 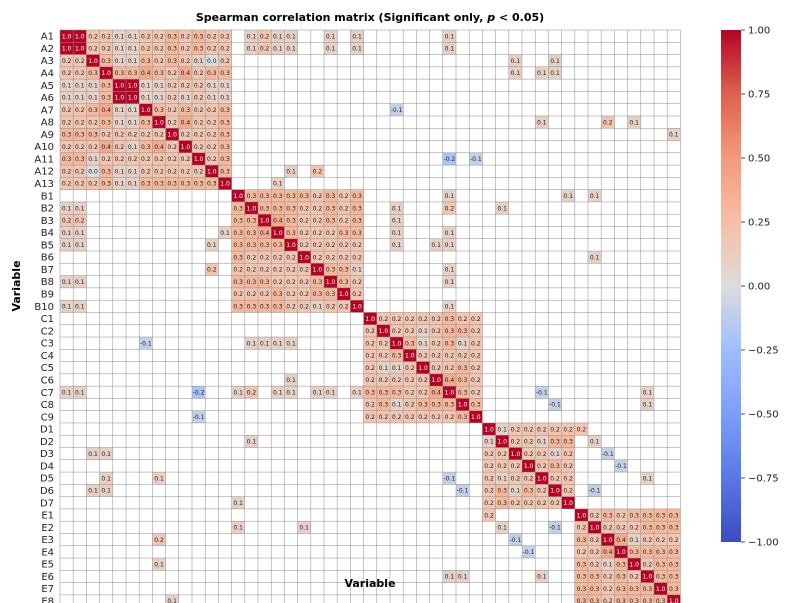 I want to click on cell-value: -0.2, so click(x=450, y=159).